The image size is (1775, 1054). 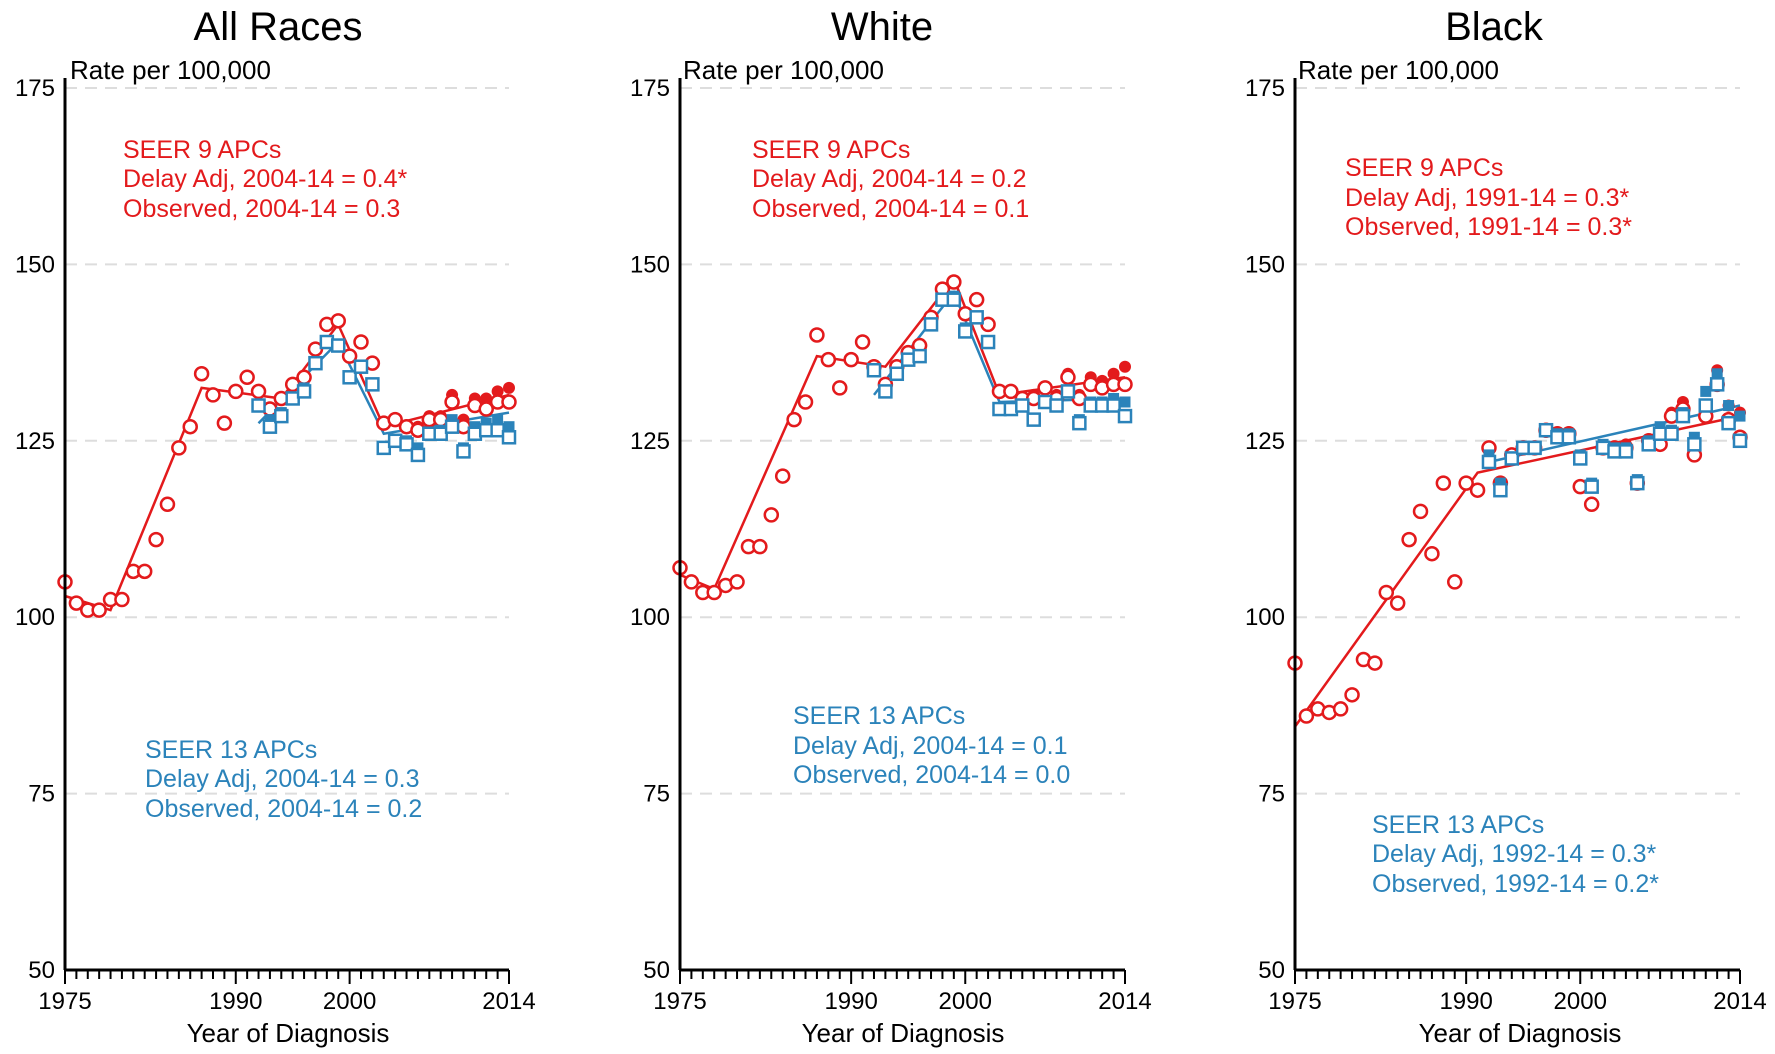 I want to click on seer9-annotation-delay: Delay Adj, 2004-14 = 0.4*, so click(x=265, y=179).